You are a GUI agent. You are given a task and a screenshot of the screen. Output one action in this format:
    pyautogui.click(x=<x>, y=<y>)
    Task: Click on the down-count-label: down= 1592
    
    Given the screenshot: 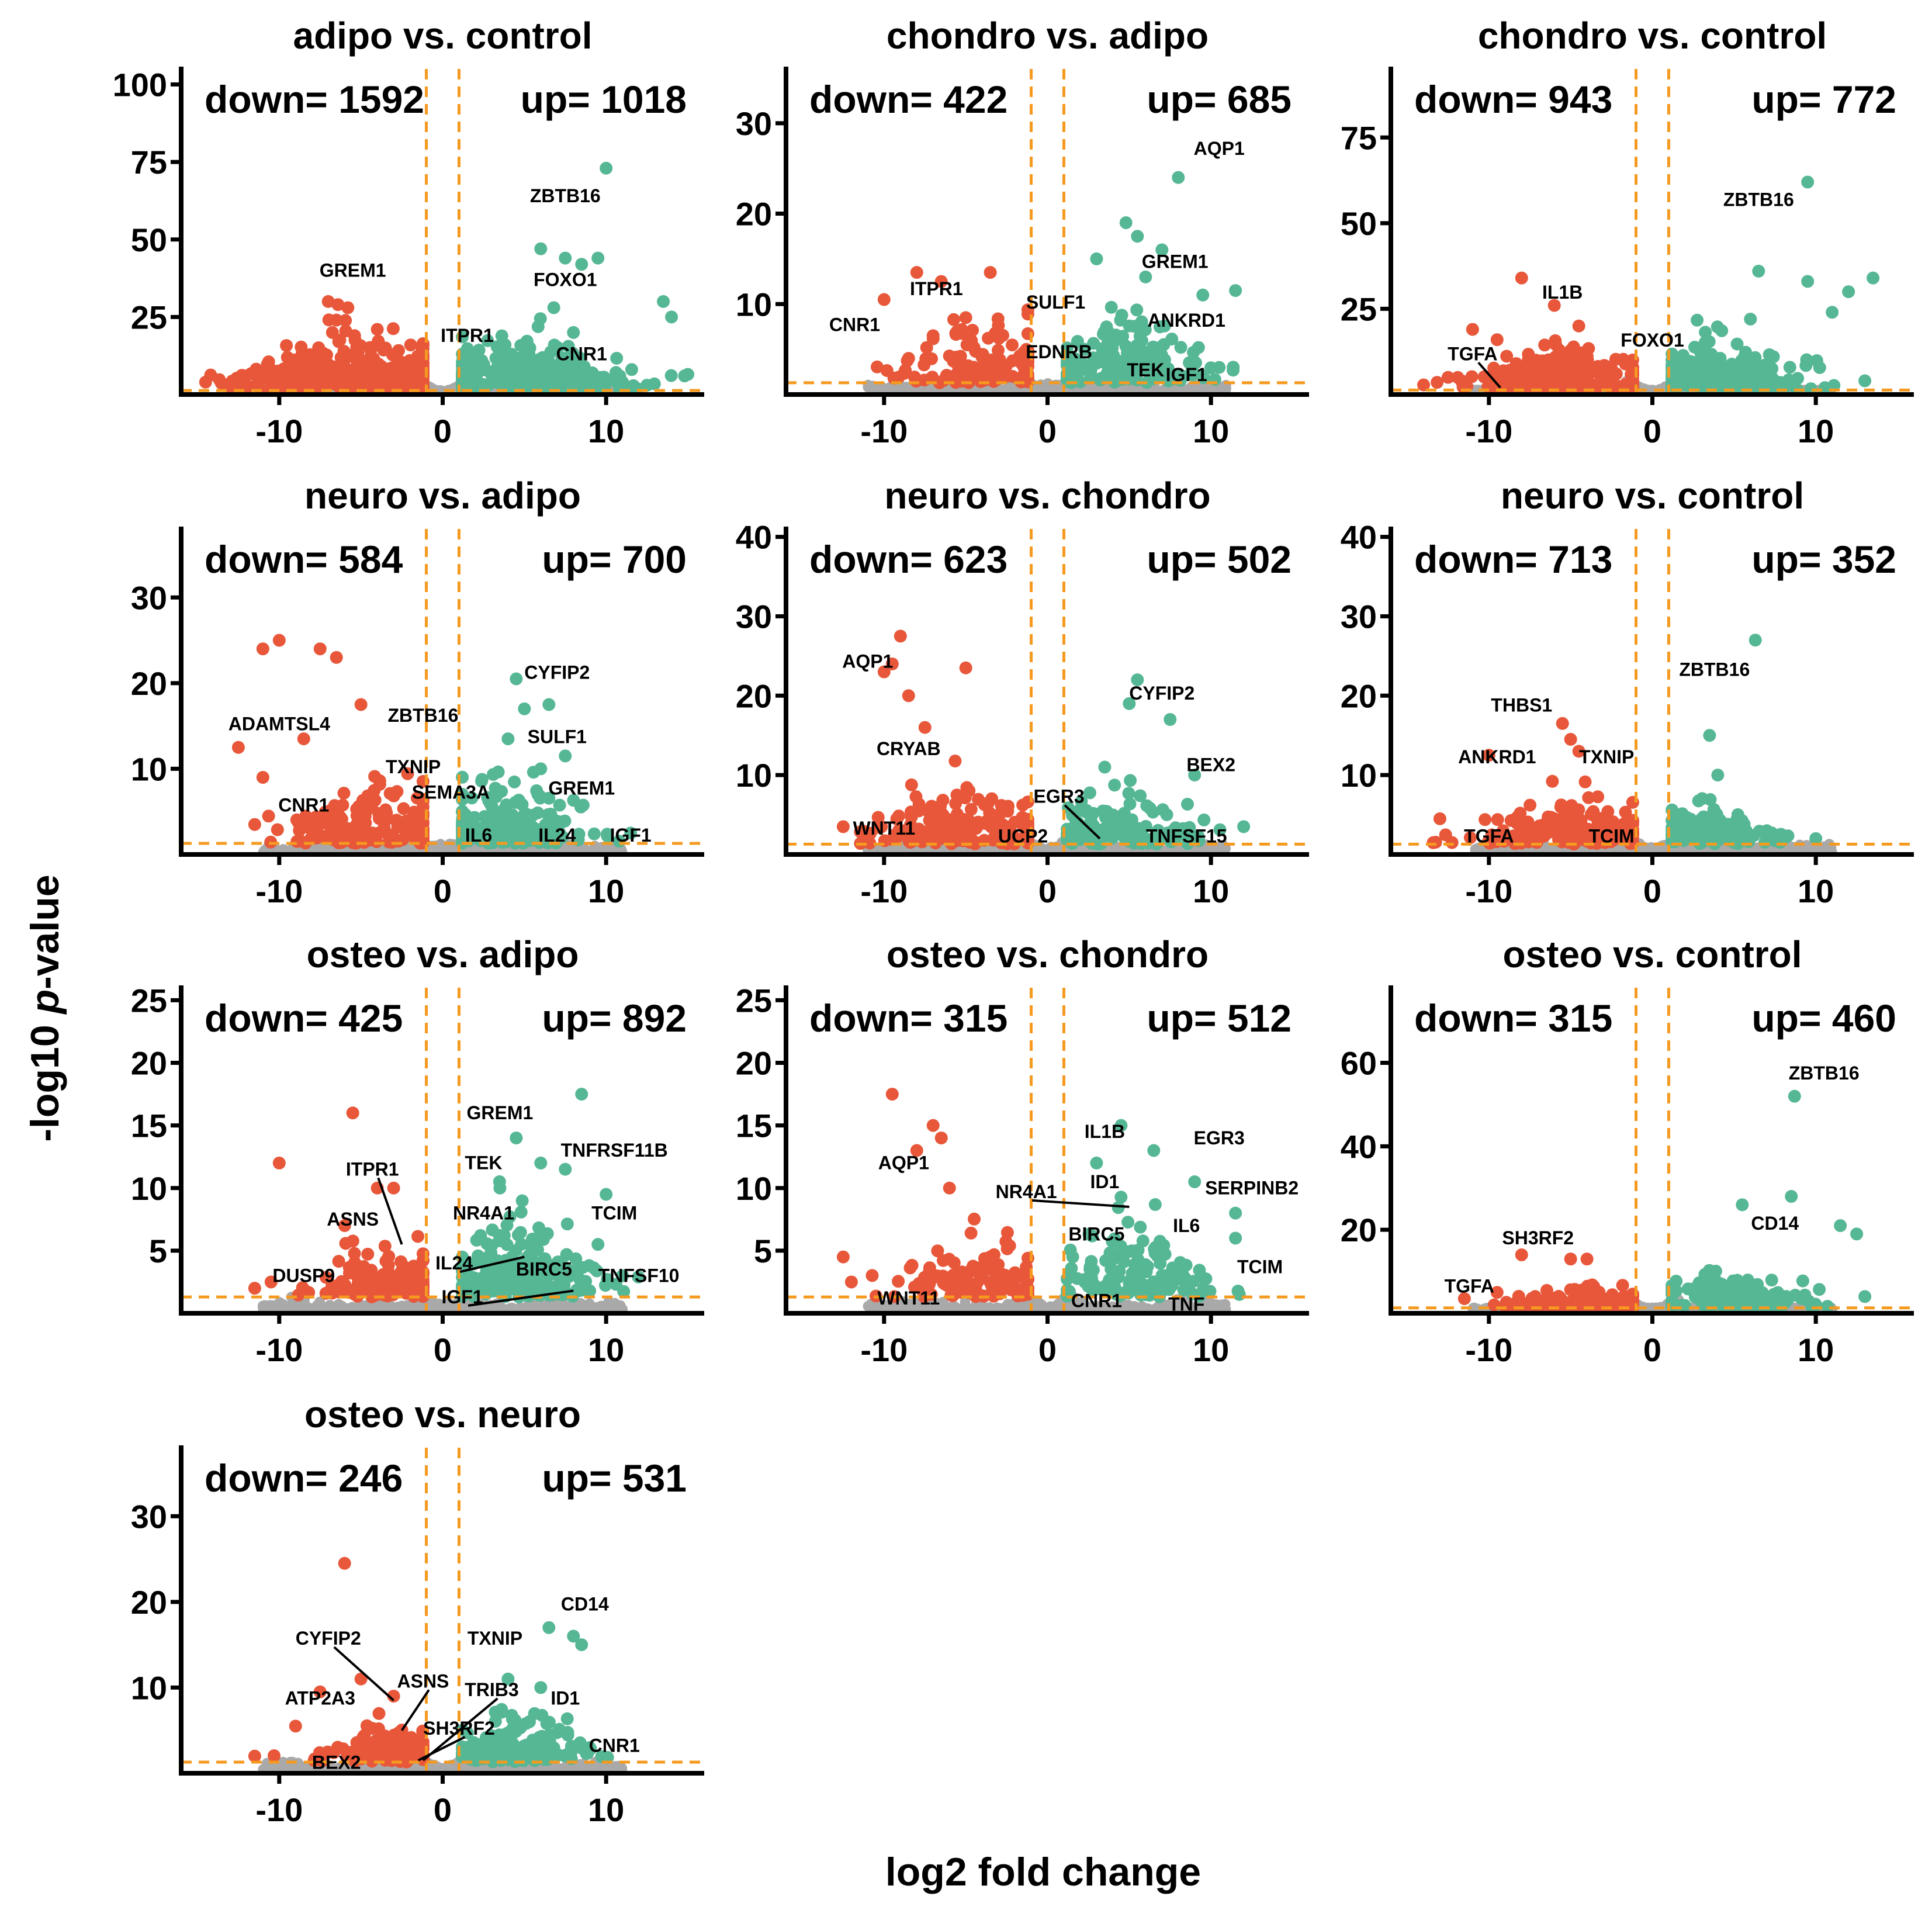 What is the action you would take?
    pyautogui.click(x=314, y=99)
    